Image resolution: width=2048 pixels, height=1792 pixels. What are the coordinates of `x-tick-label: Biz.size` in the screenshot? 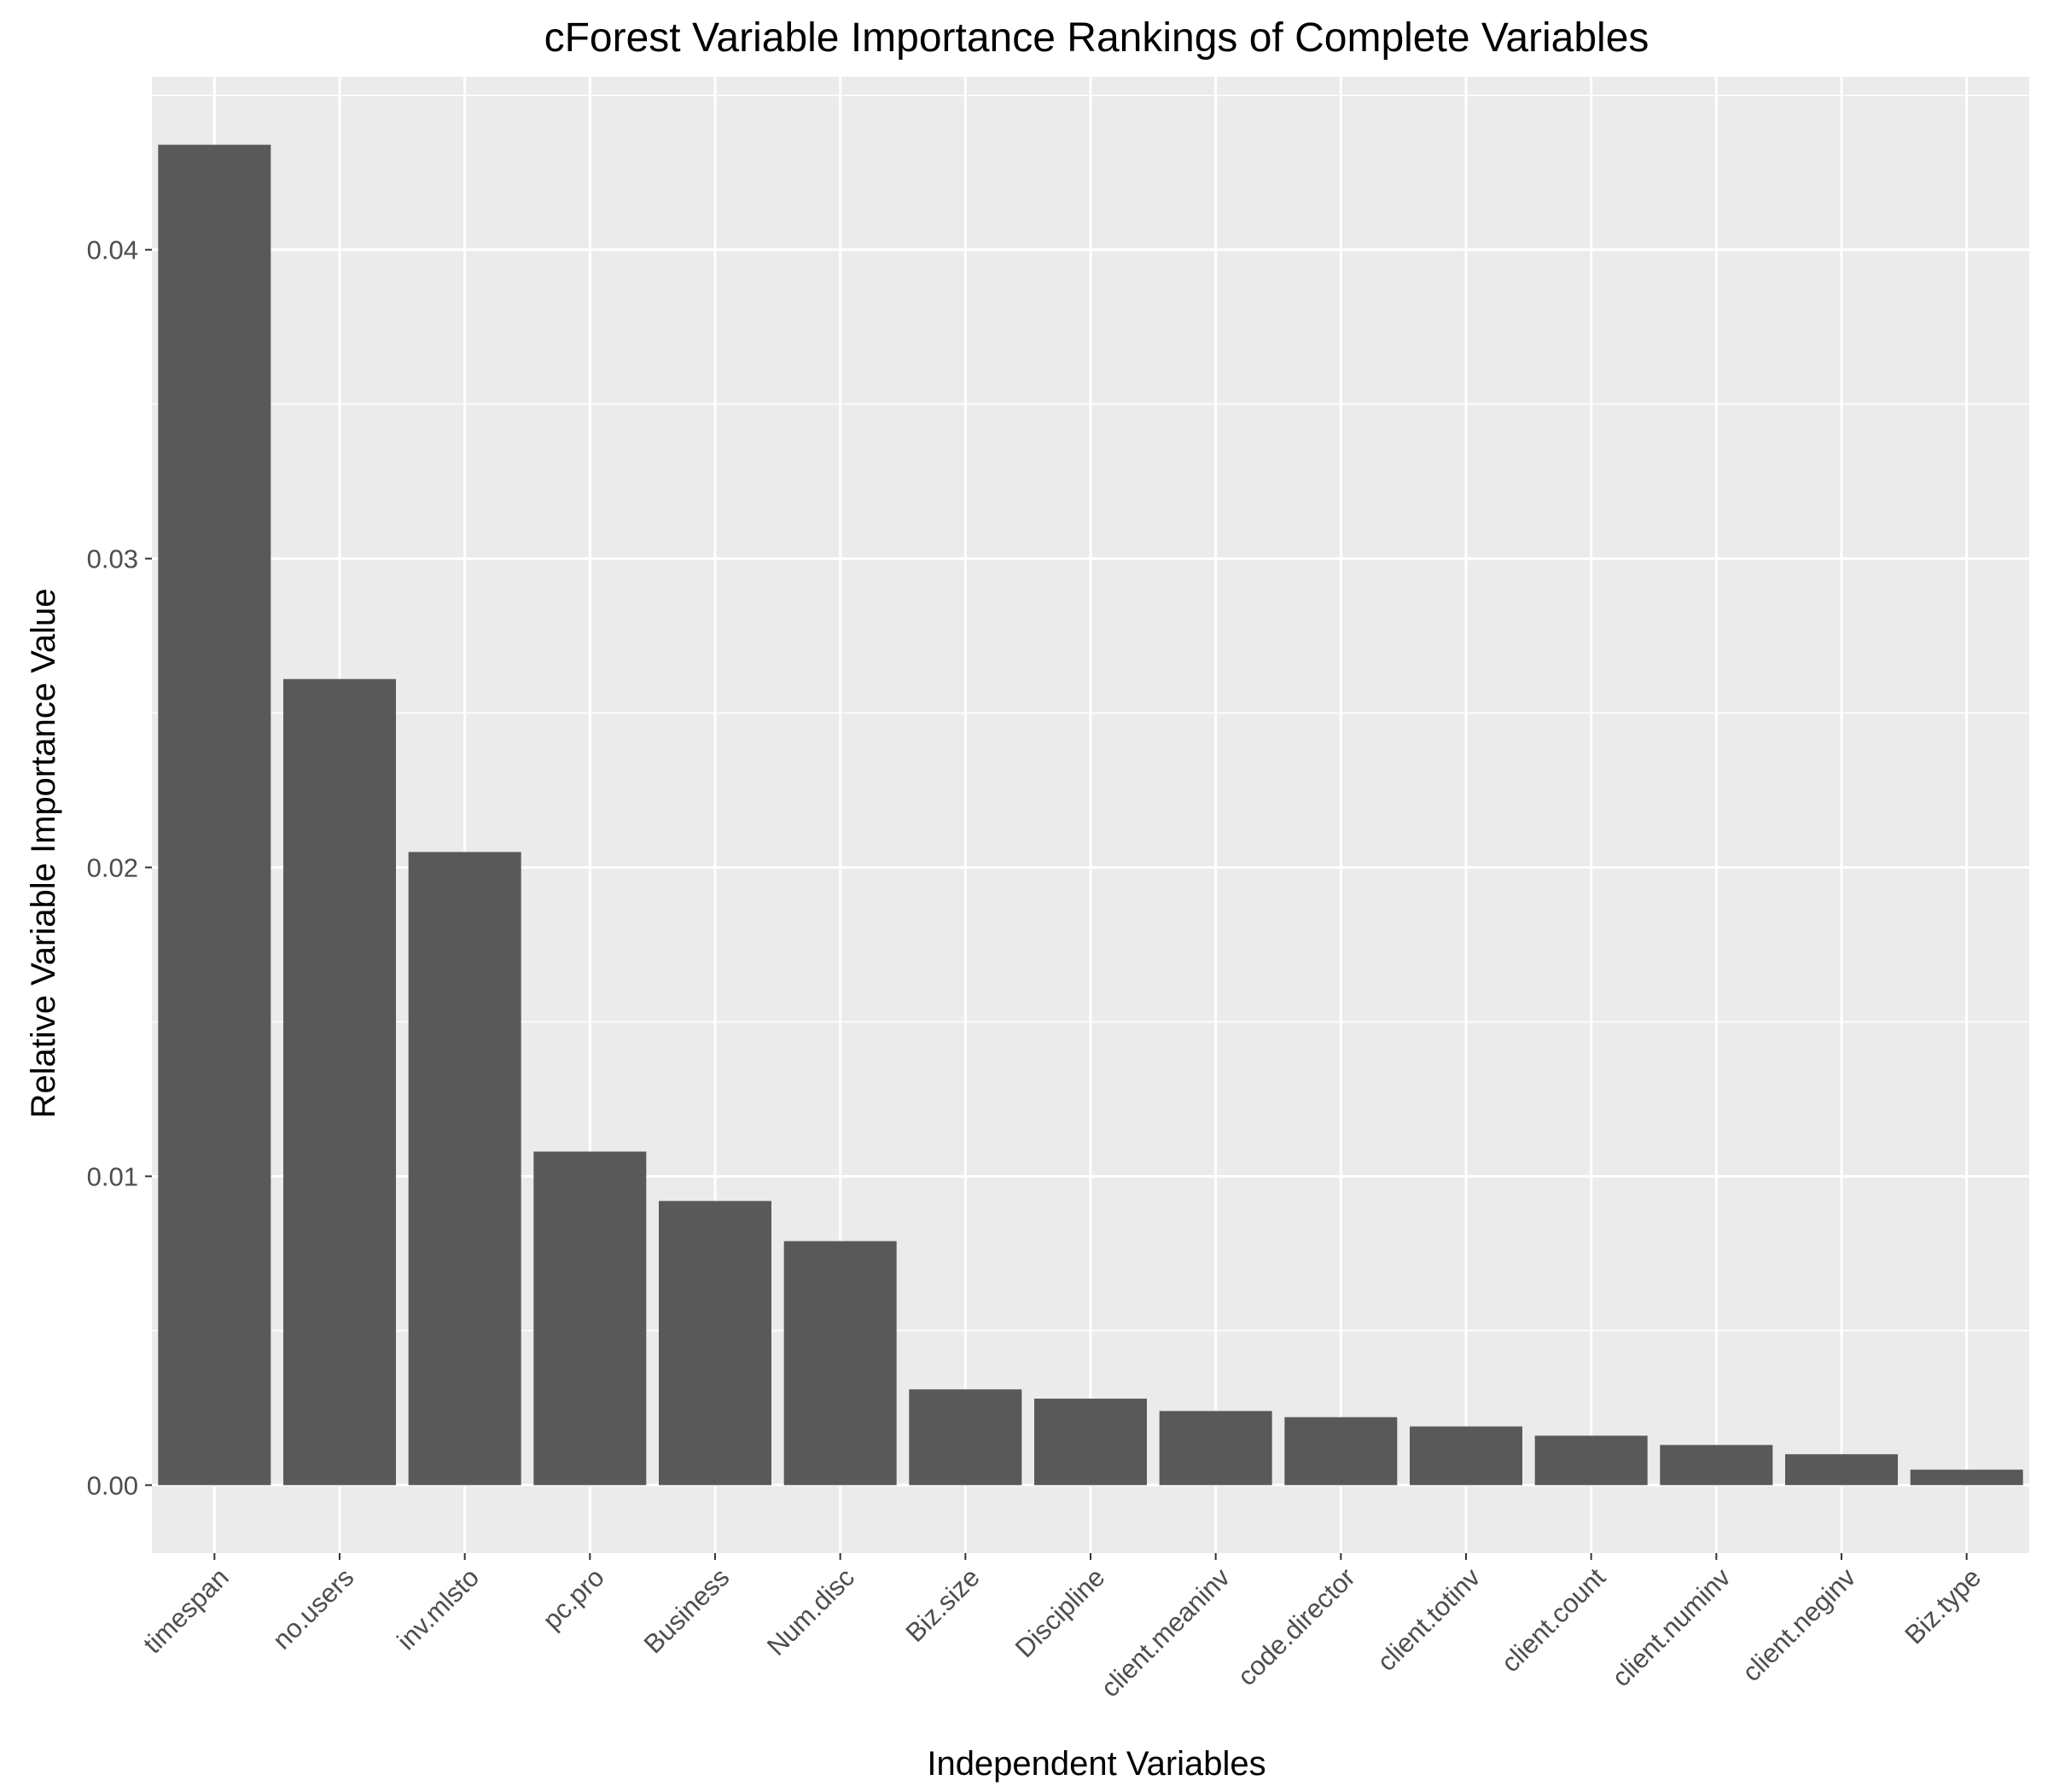 It's located at (942, 1605).